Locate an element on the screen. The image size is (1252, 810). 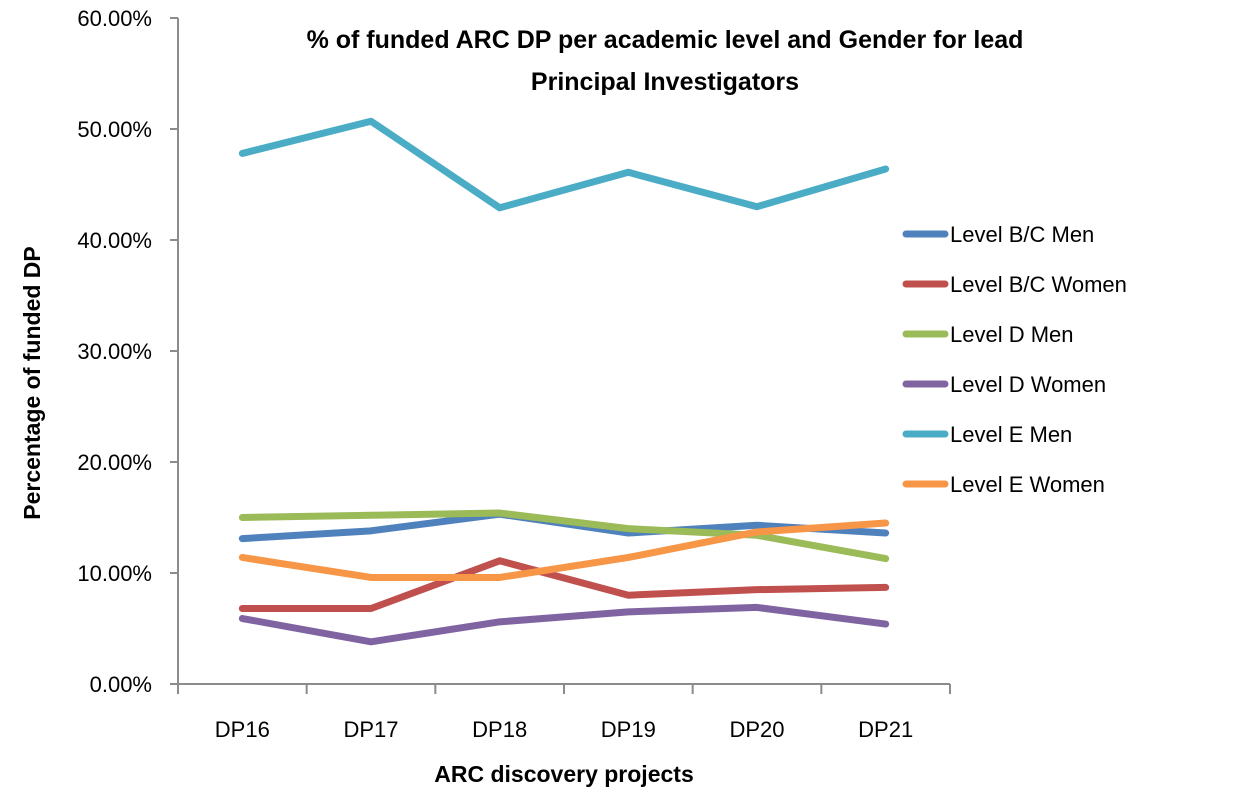
y-tick-label: 10.00% is located at coordinates (114, 573).